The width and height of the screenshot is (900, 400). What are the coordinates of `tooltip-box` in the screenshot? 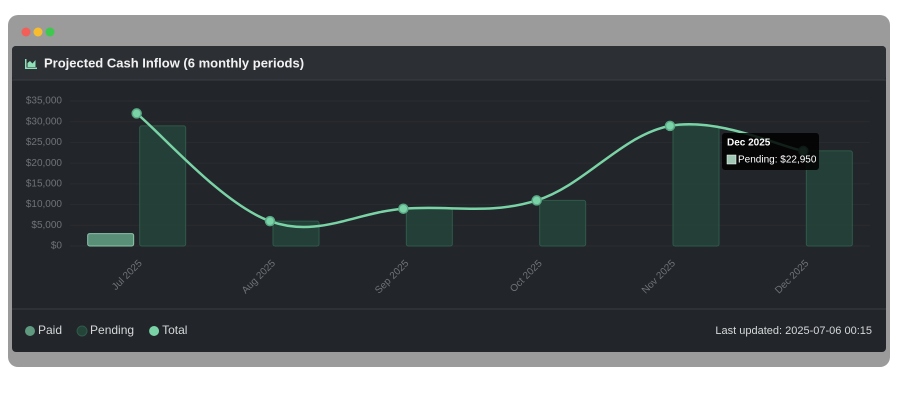 It's located at (770, 151).